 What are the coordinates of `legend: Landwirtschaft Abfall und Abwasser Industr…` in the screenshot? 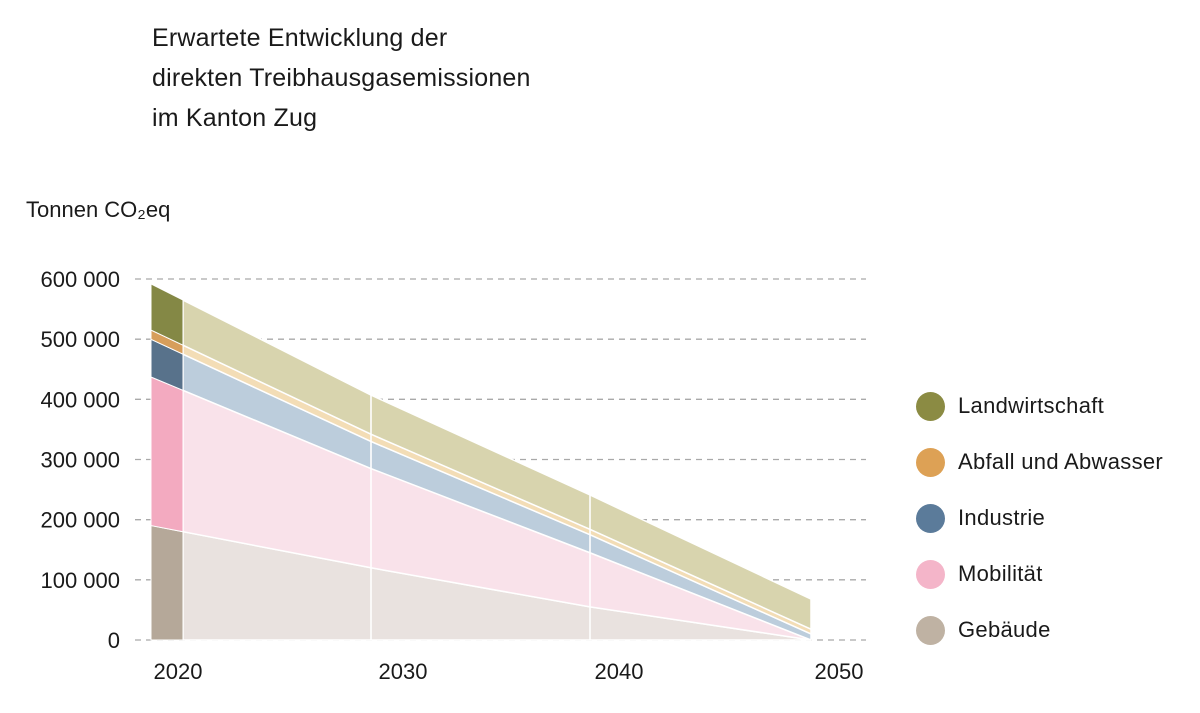 It's located at (1040, 531).